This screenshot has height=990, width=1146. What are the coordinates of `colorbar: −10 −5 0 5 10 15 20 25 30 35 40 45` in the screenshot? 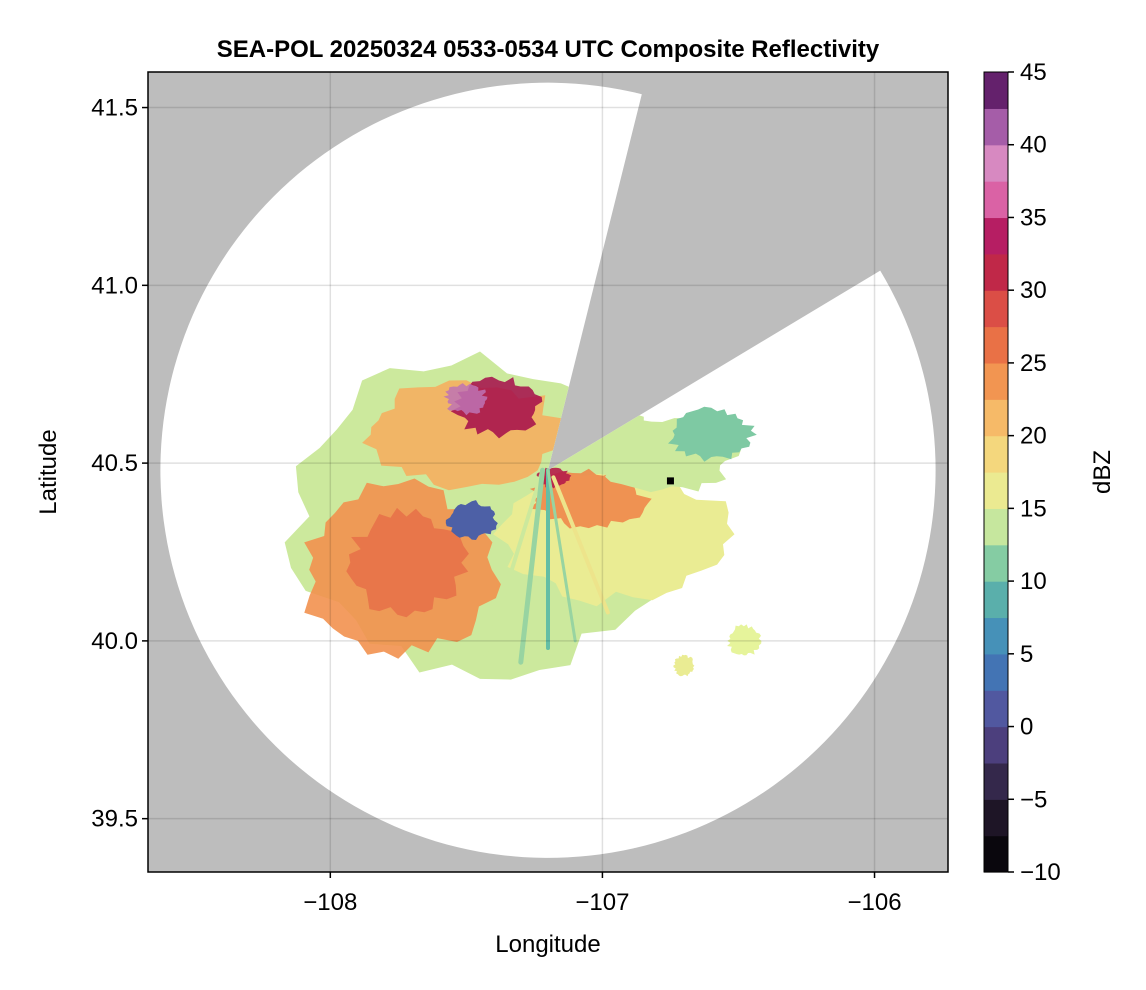 It's located at (1022, 472).